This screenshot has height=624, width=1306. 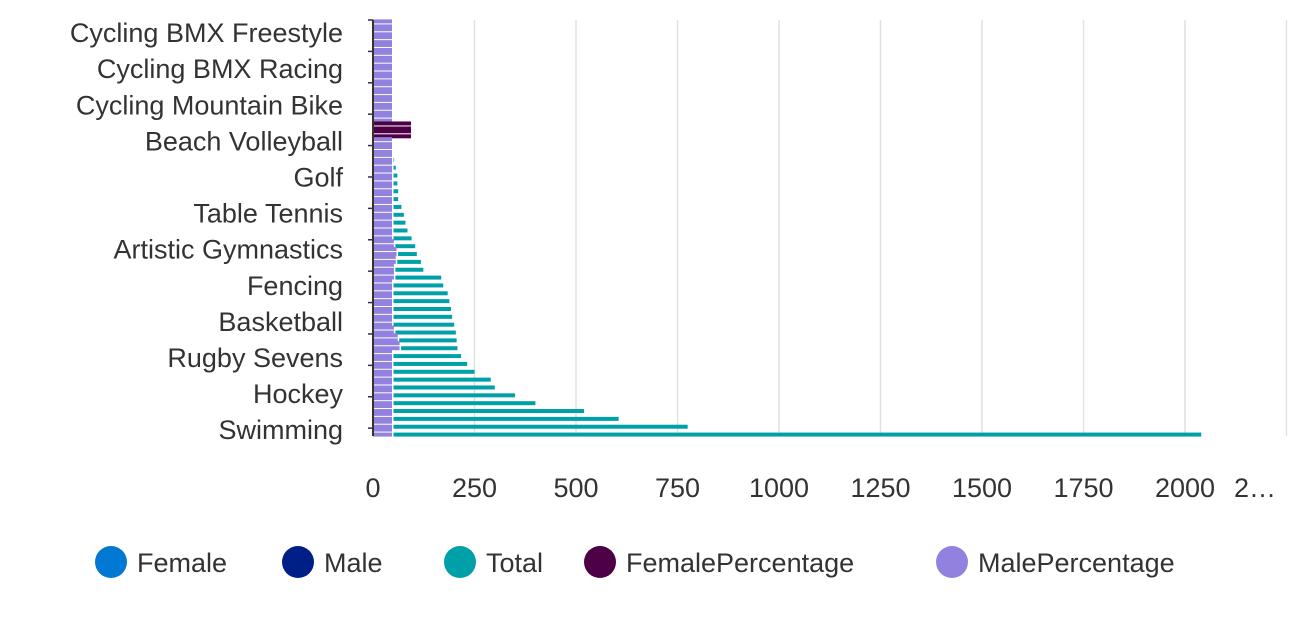 What do you see at coordinates (280, 430) in the screenshot?
I see `category-label: Swimming` at bounding box center [280, 430].